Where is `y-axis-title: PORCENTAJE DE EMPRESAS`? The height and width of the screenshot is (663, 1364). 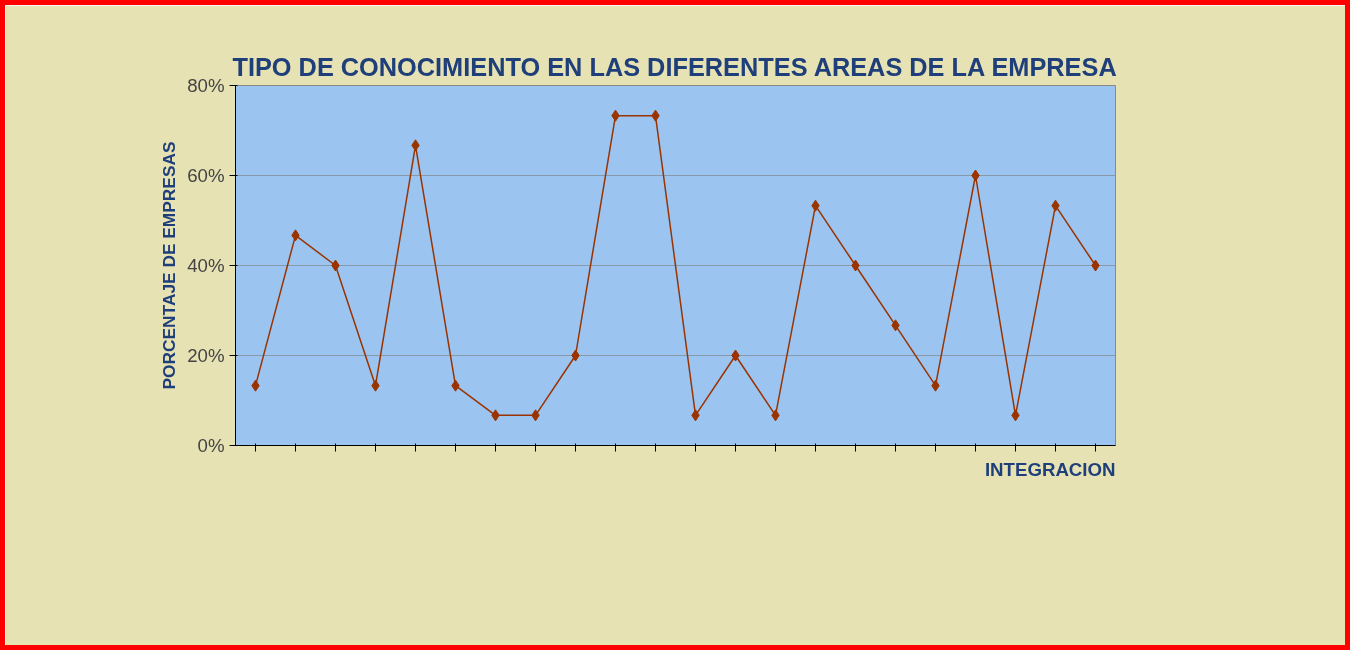 y-axis-title: PORCENTAJE DE EMPRESAS is located at coordinates (169, 265).